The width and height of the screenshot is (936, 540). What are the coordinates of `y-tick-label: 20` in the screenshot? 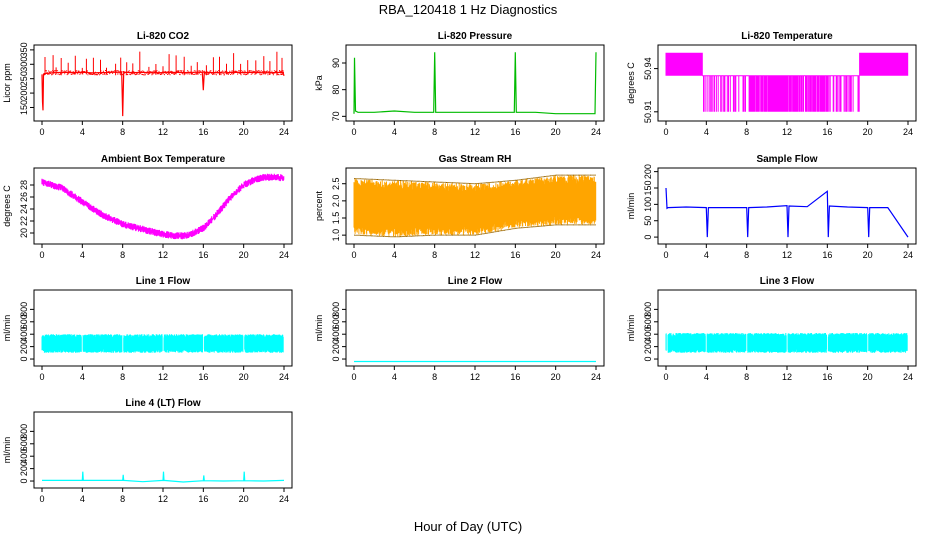 It's located at (24, 233).